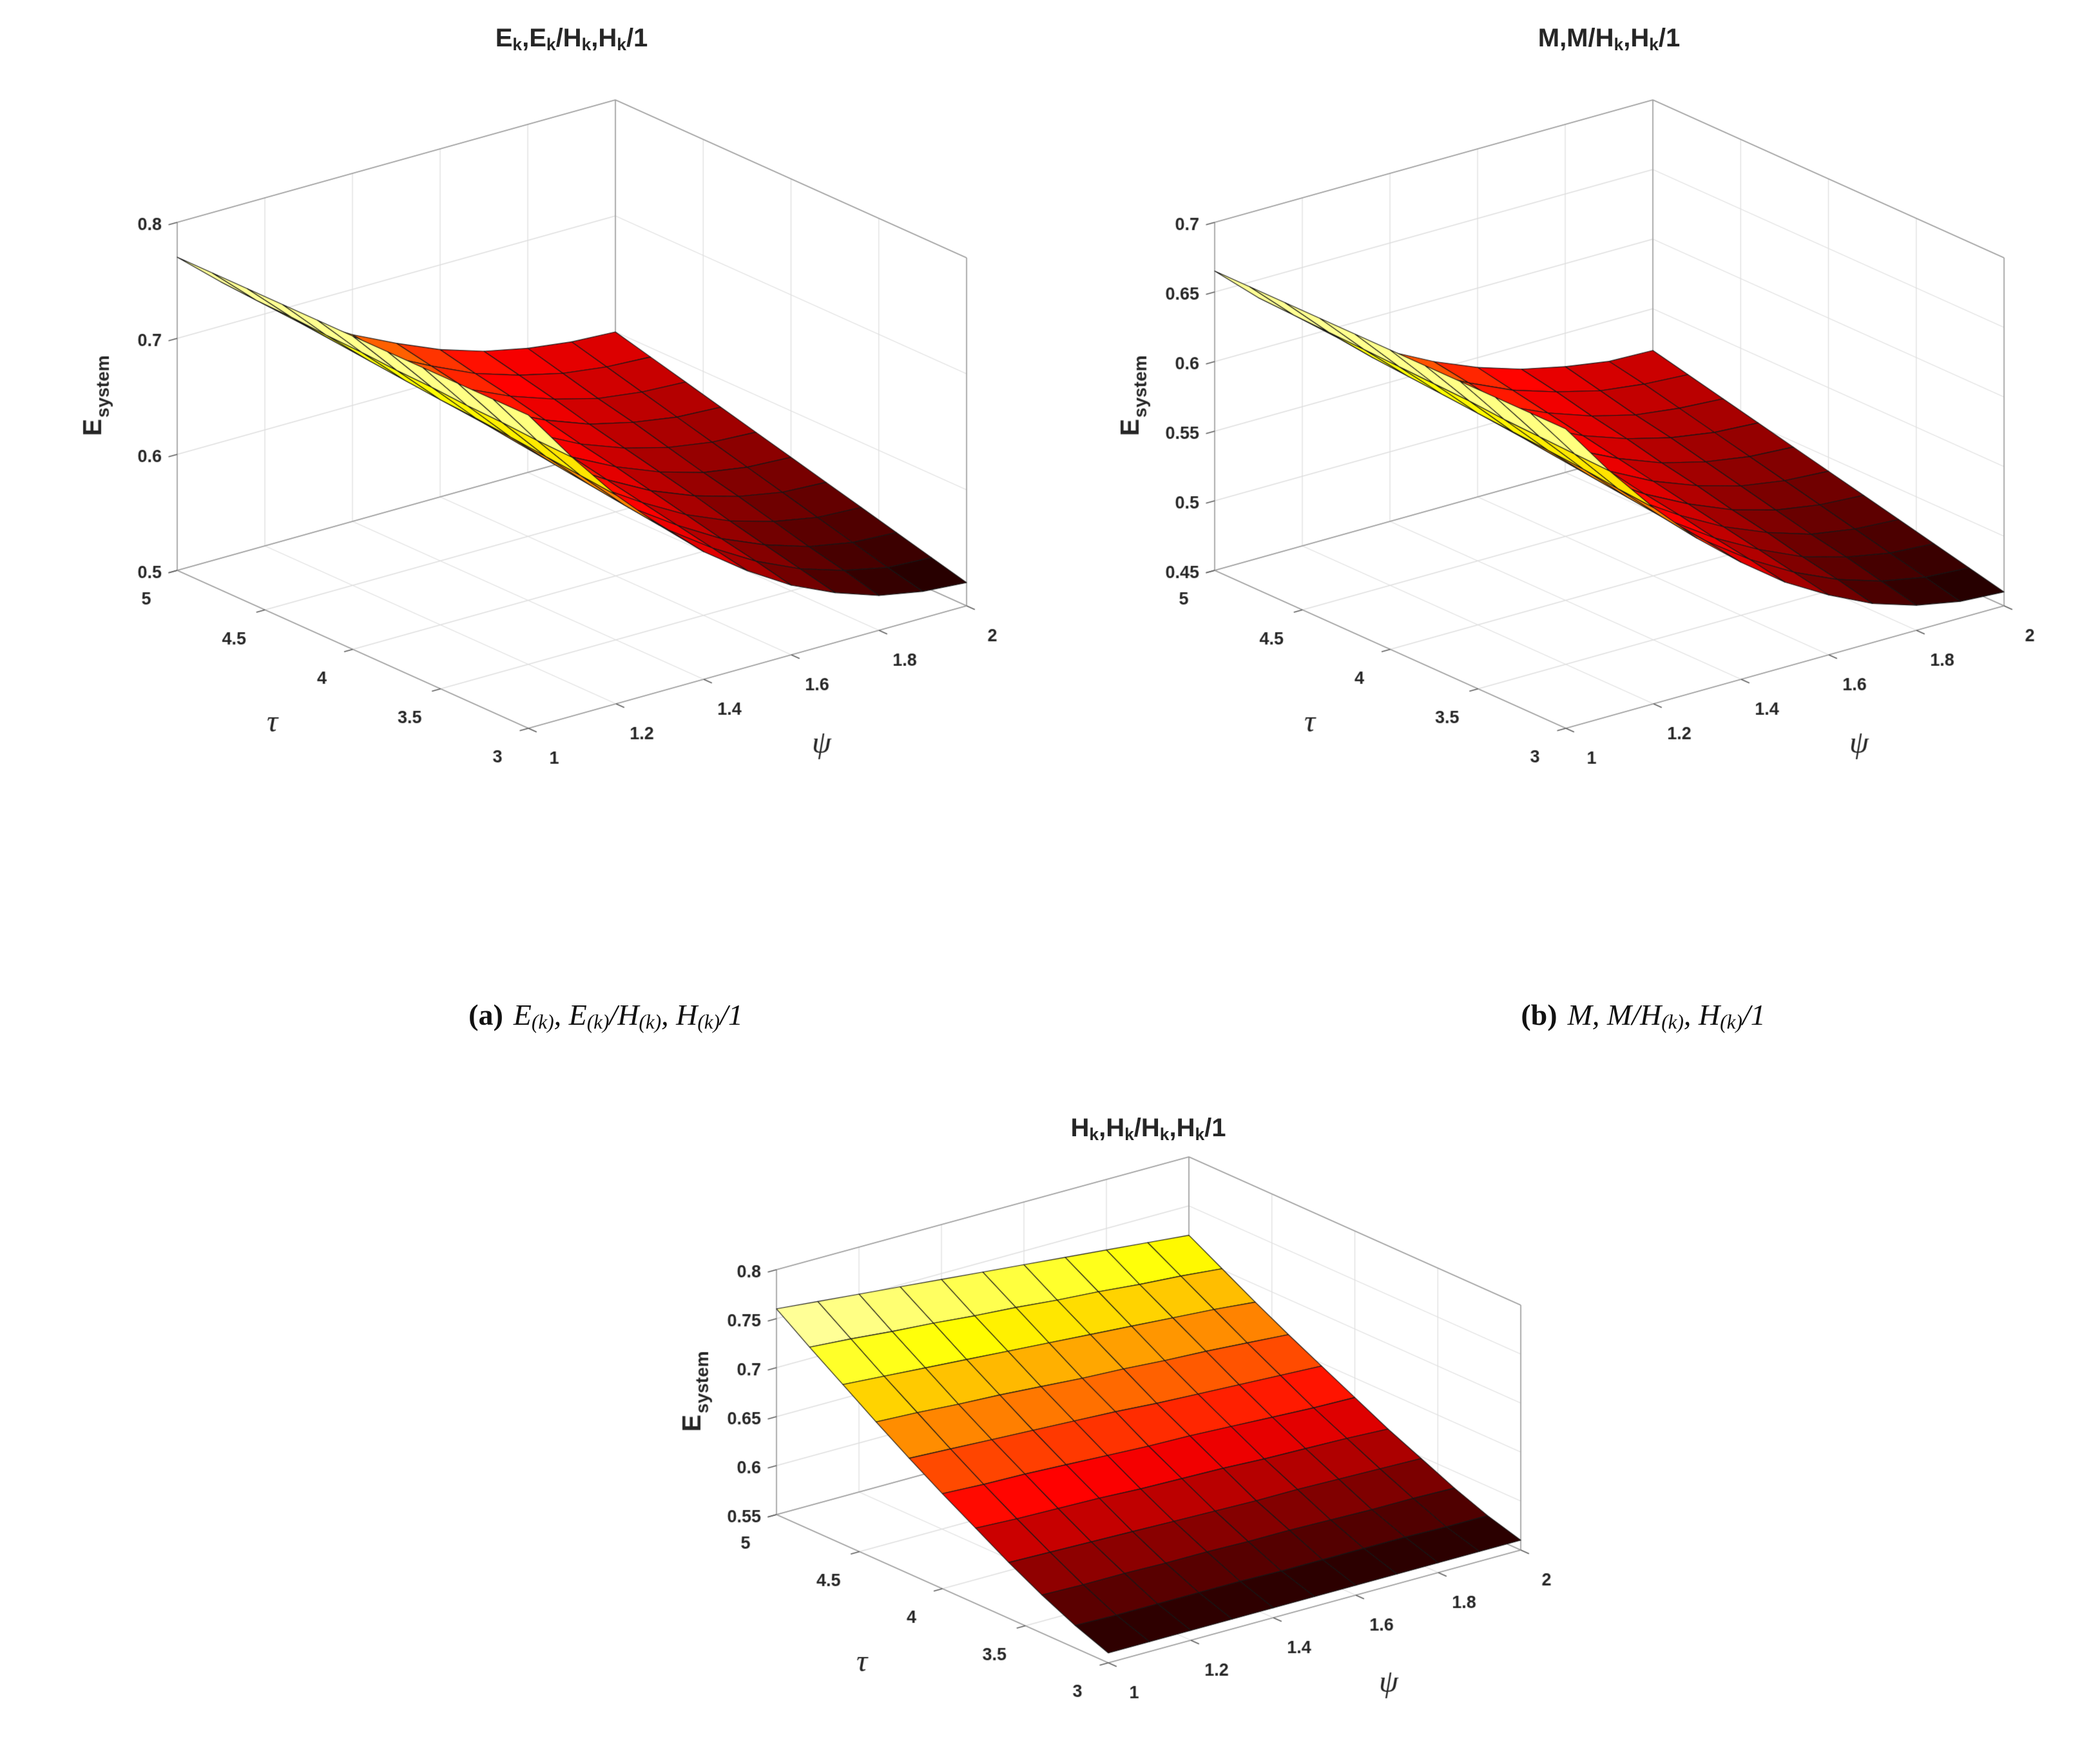 This screenshot has height=1764, width=2073. I want to click on caption-a-label: (a), so click(485, 1015).